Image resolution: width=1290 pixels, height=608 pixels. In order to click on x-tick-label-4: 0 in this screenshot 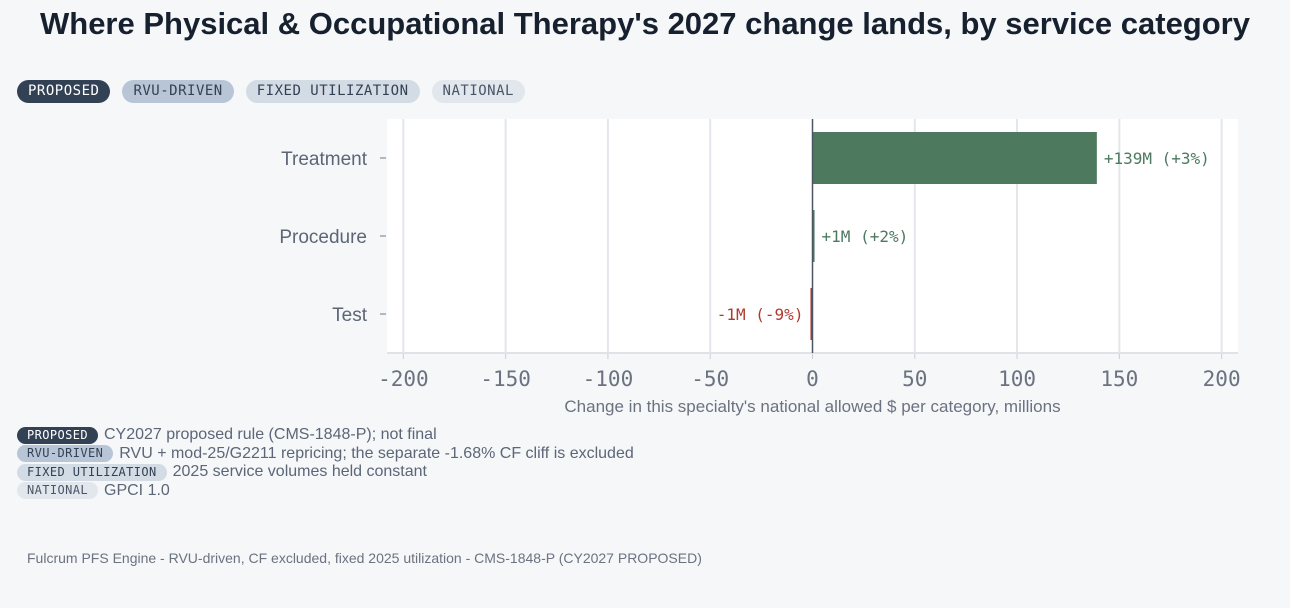, I will do `click(812, 379)`.